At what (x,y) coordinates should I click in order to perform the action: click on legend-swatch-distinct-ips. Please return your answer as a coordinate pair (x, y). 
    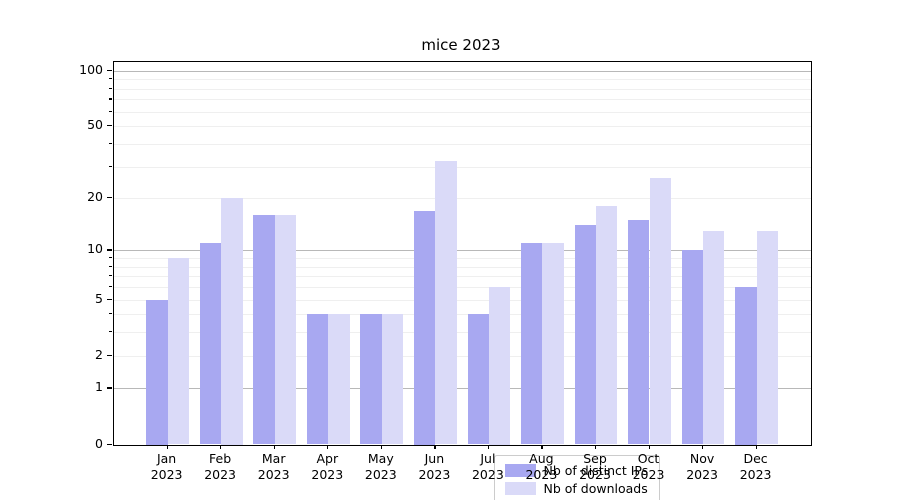
    Looking at the image, I should click on (520, 470).